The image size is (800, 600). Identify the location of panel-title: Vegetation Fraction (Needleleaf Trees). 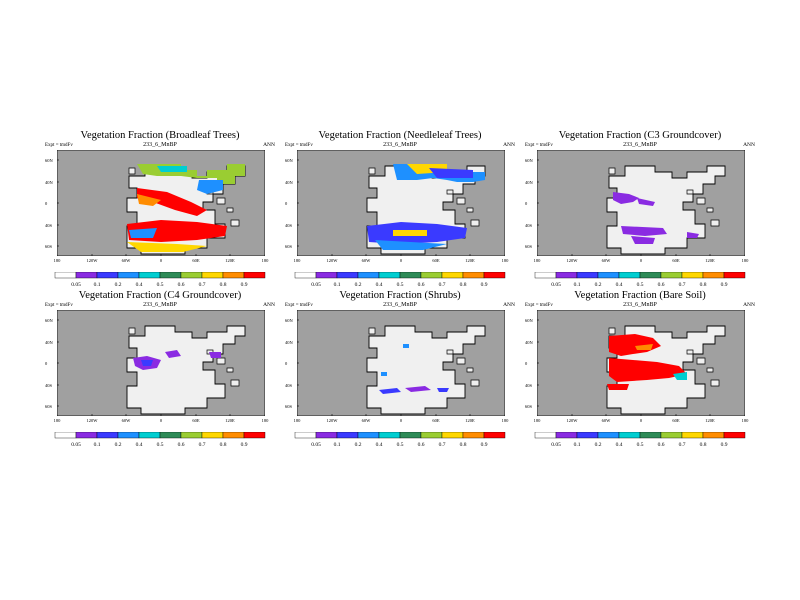
(400, 135).